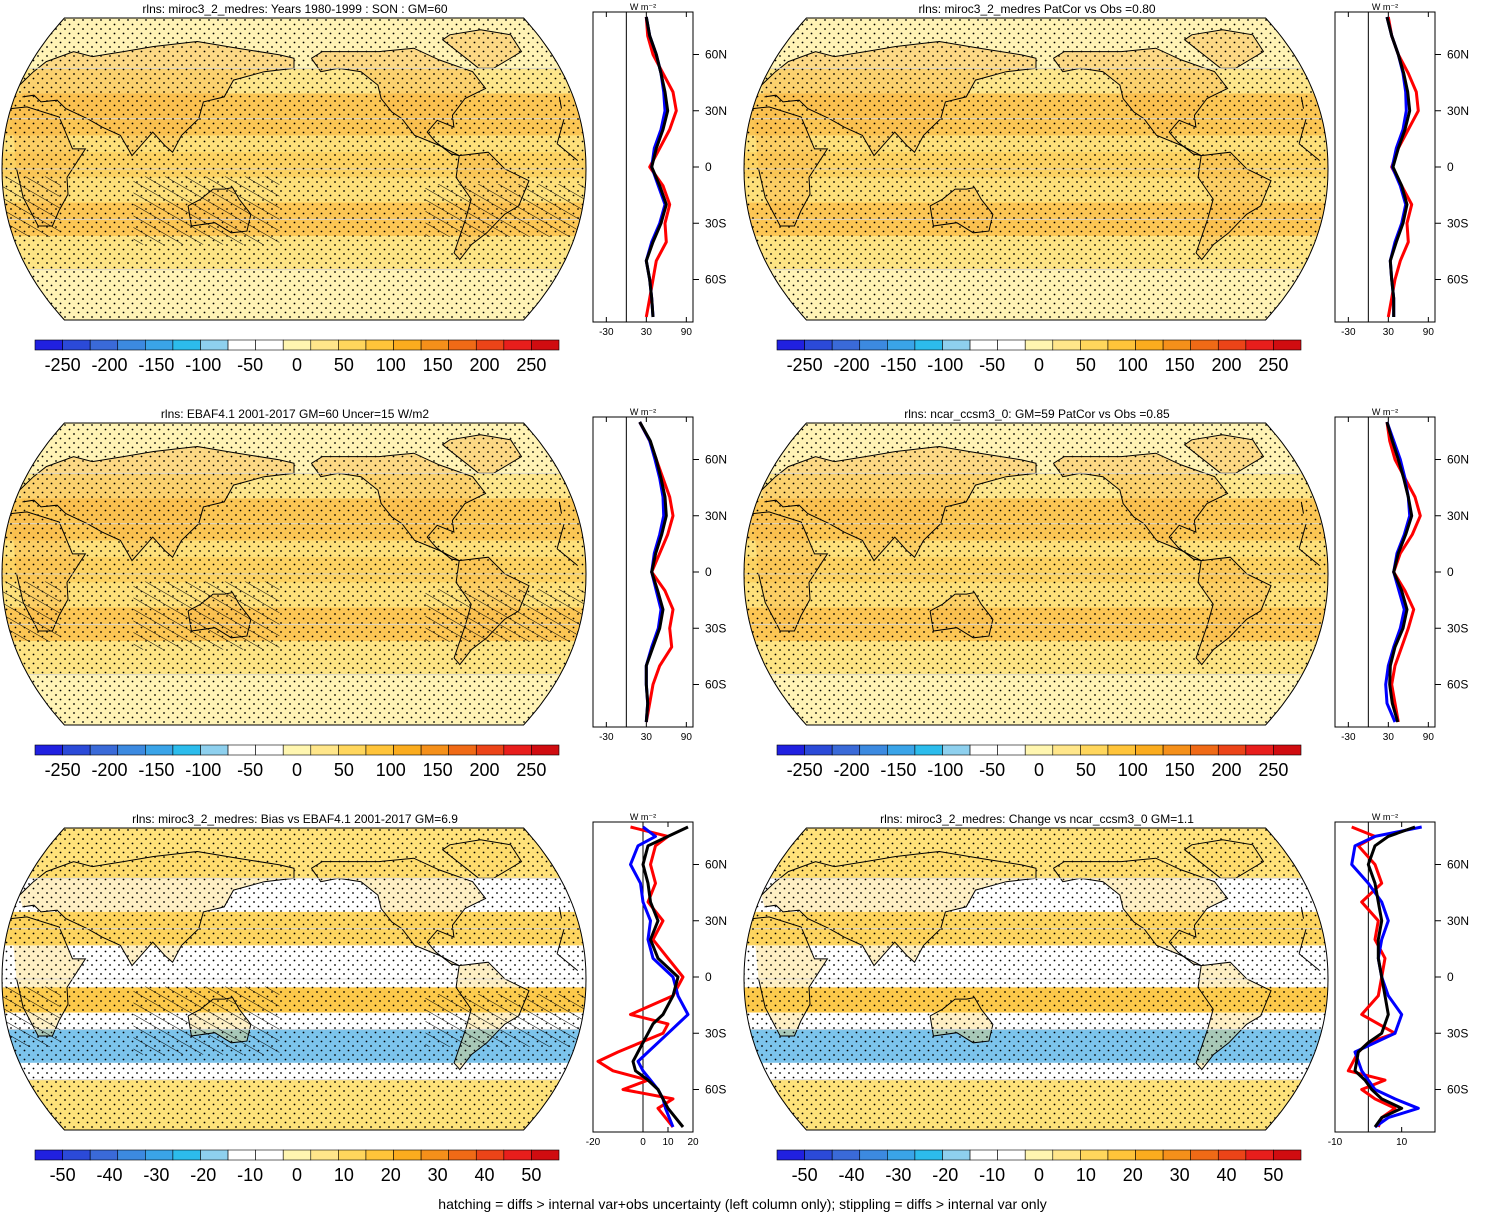 Image resolution: width=1485 pixels, height=1220 pixels. I want to click on map, so click(294, 169).